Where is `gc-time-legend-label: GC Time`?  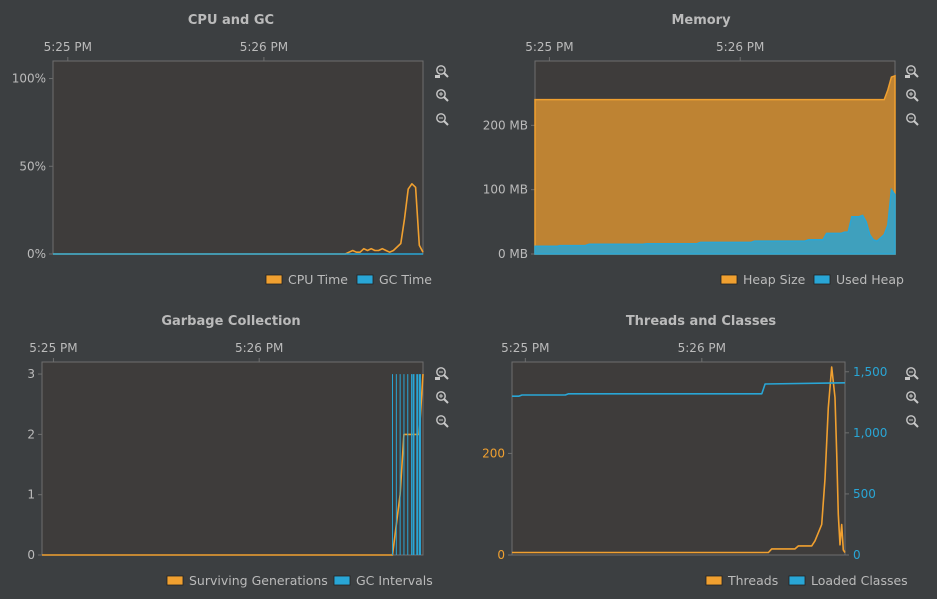 gc-time-legend-label: GC Time is located at coordinates (405, 279).